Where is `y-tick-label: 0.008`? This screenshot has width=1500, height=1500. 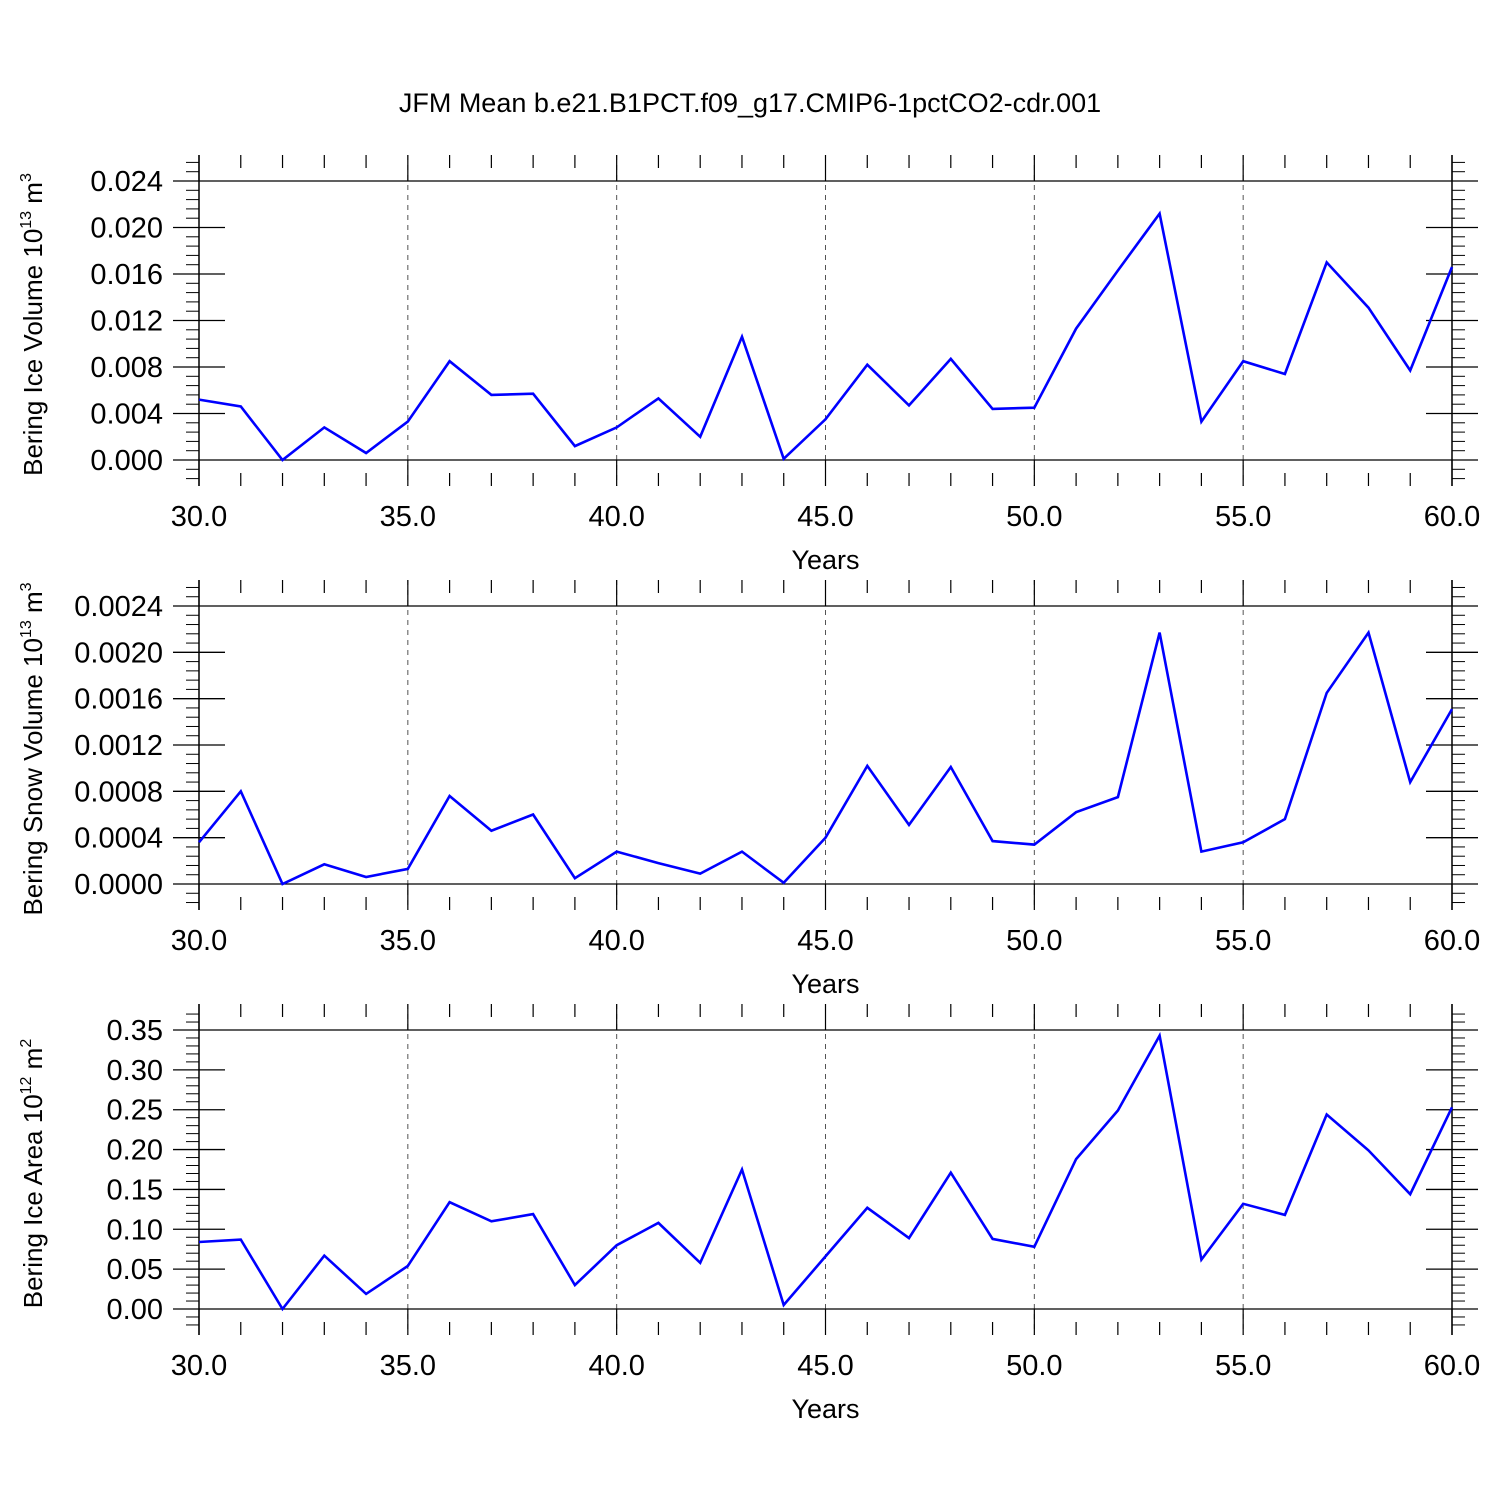
y-tick-label: 0.008 is located at coordinates (126, 368).